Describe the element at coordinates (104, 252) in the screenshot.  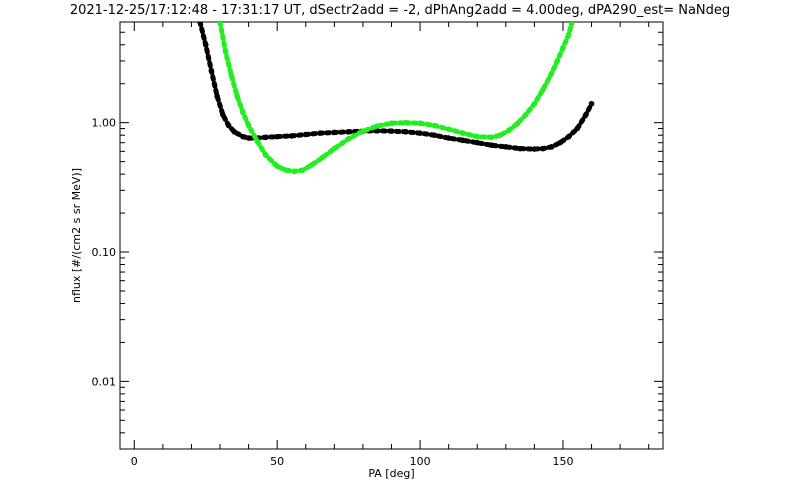
I see `y-tick-label: 0.10` at that location.